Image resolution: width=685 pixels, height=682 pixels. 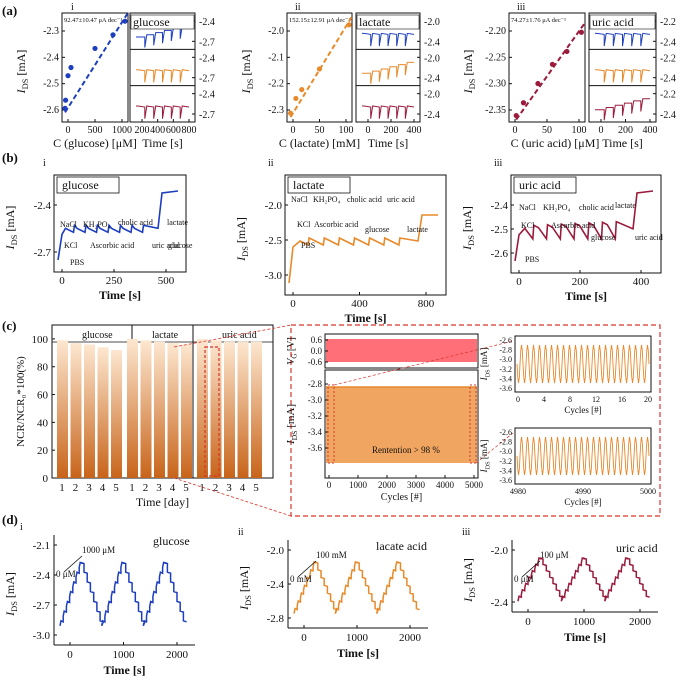 What do you see at coordinates (532, 259) in the screenshot?
I see `analyte-annotation: PBS` at bounding box center [532, 259].